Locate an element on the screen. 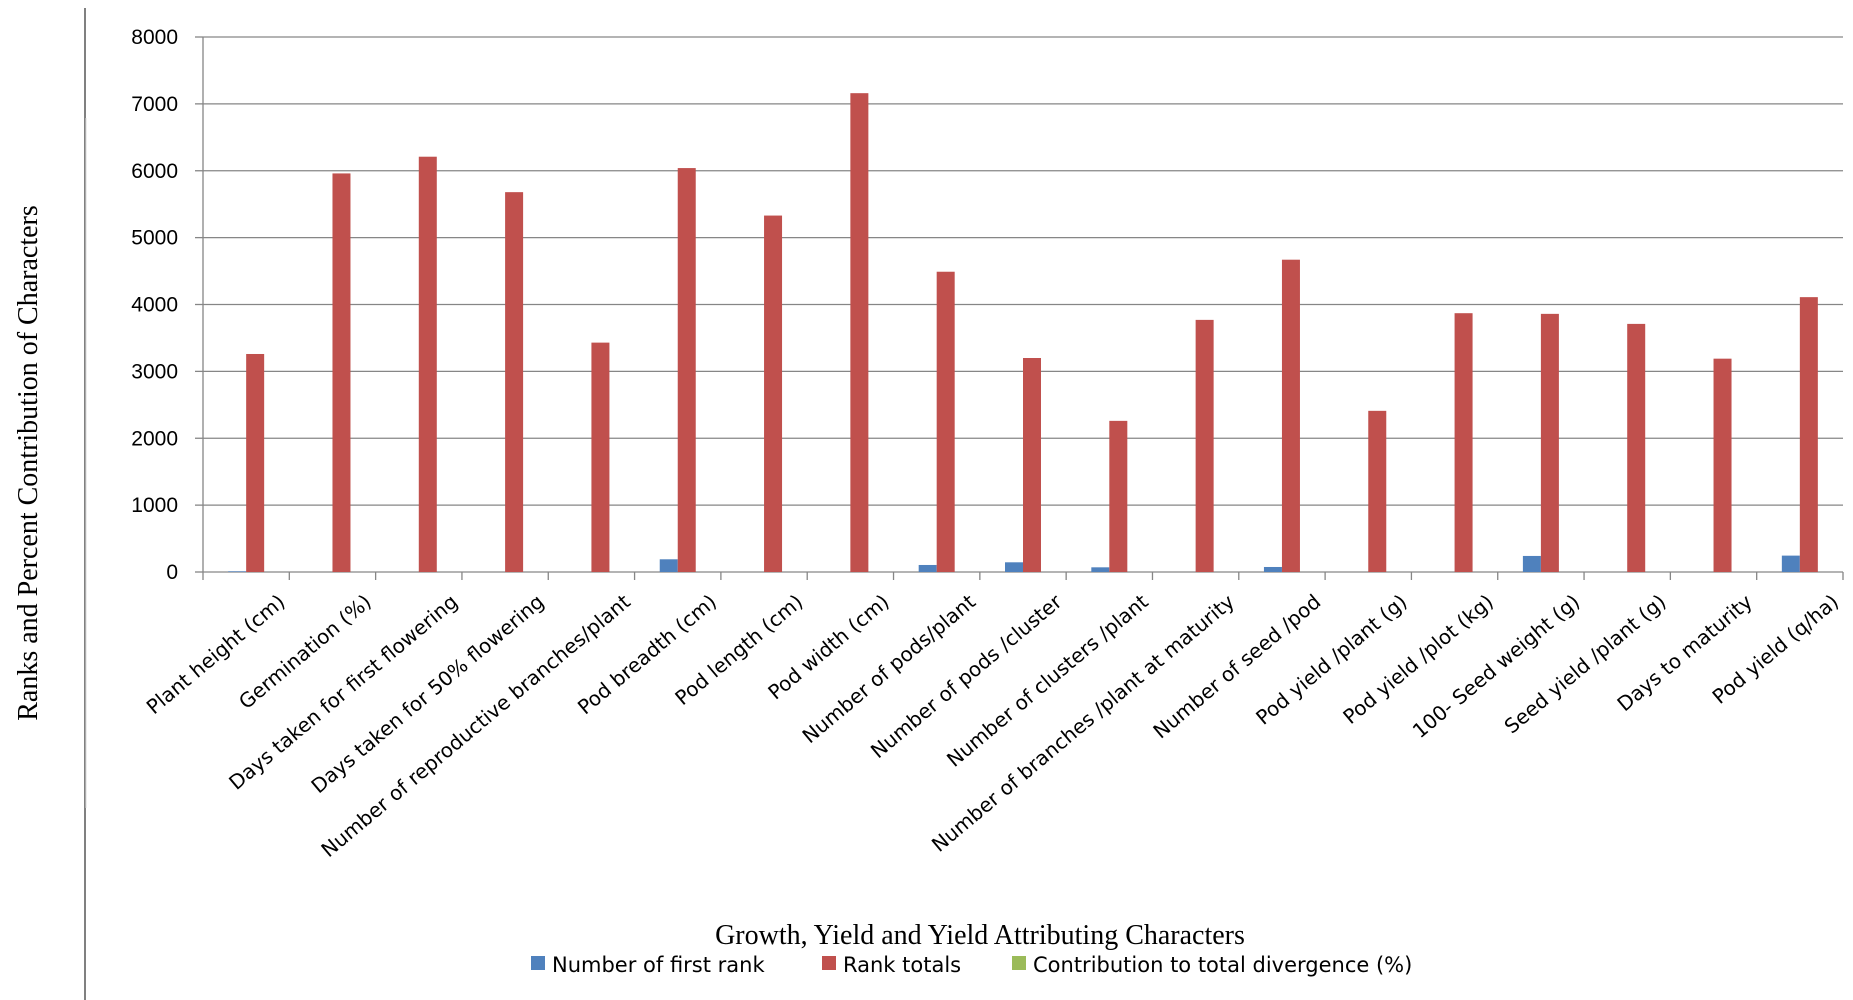 The height and width of the screenshot is (1000, 1853). x-tick-label: Number of reproductive branches/plant is located at coordinates (475, 725).